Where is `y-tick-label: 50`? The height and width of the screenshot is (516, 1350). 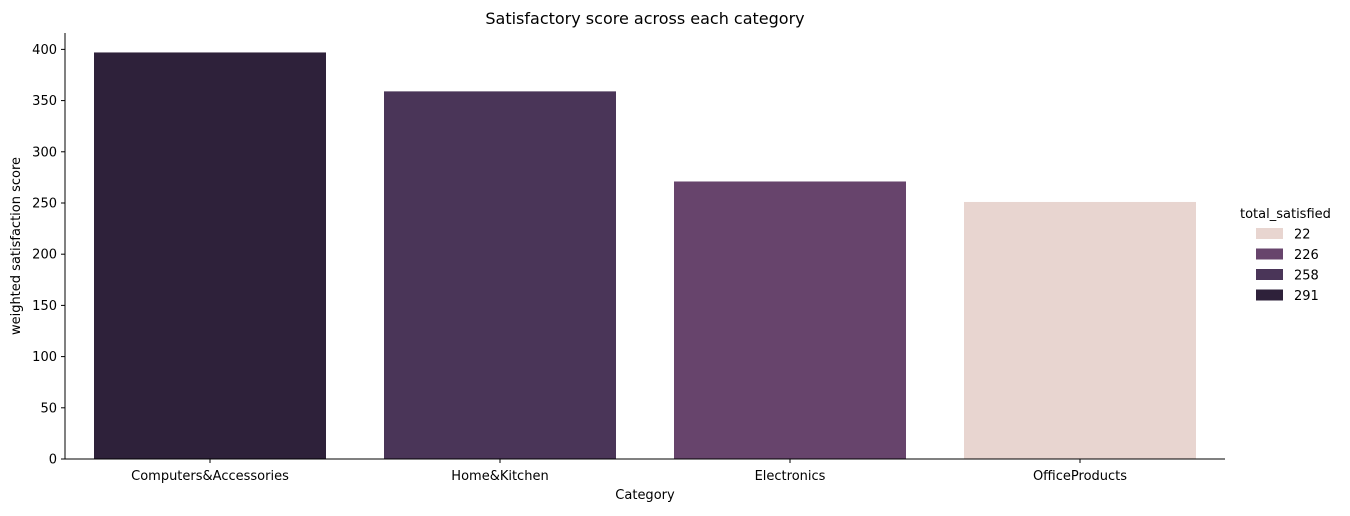
y-tick-label: 50 is located at coordinates (48, 408).